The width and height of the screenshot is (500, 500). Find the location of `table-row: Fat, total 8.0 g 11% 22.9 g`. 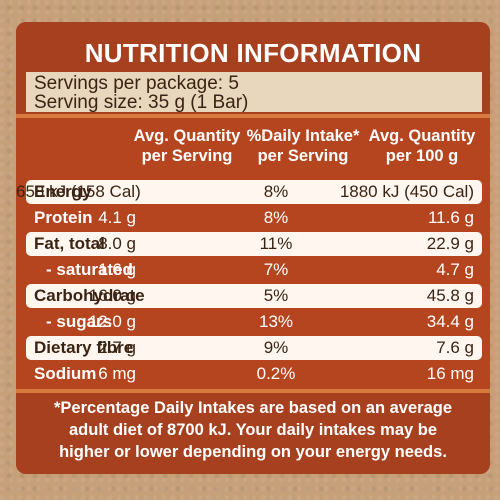

table-row: Fat, total 8.0 g 11% 22.9 g is located at coordinates (254, 244).